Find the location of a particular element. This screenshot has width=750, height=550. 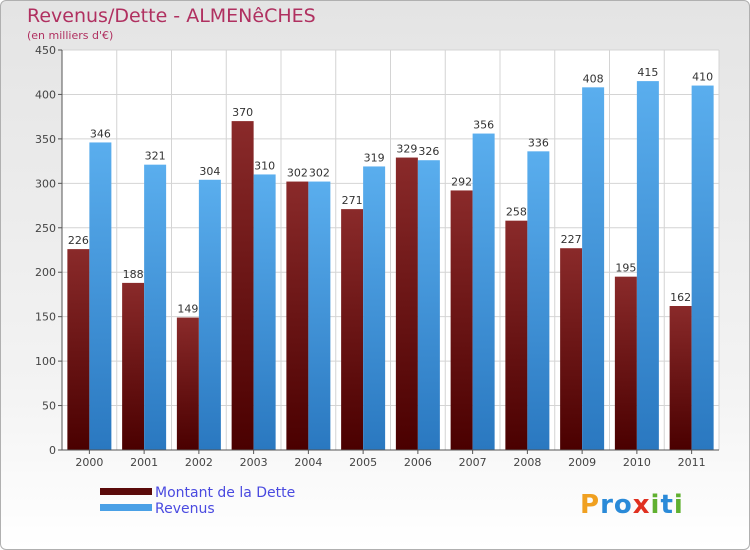

data-label-debt: 271 is located at coordinates (352, 200).